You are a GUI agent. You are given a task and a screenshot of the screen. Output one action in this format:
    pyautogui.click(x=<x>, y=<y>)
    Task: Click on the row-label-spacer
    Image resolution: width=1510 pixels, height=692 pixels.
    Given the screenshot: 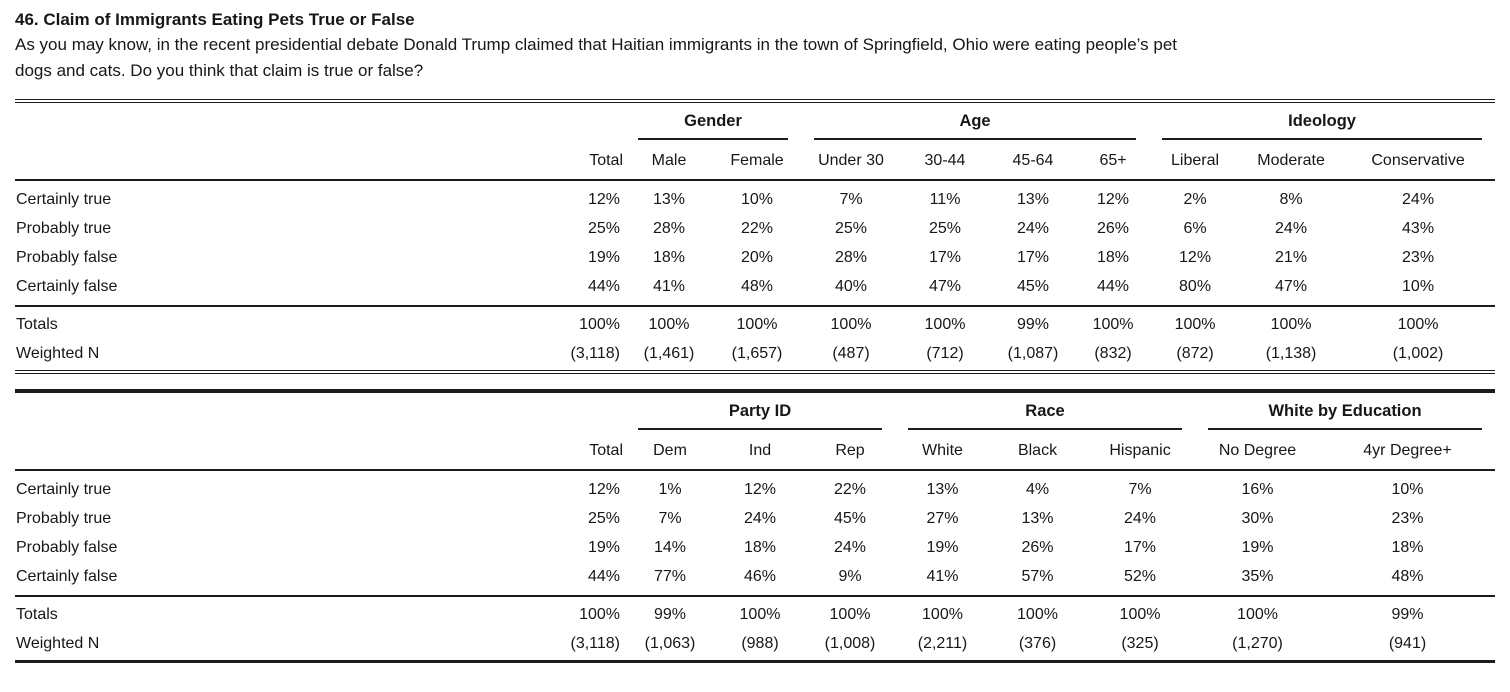 What is the action you would take?
    pyautogui.click(x=280, y=409)
    